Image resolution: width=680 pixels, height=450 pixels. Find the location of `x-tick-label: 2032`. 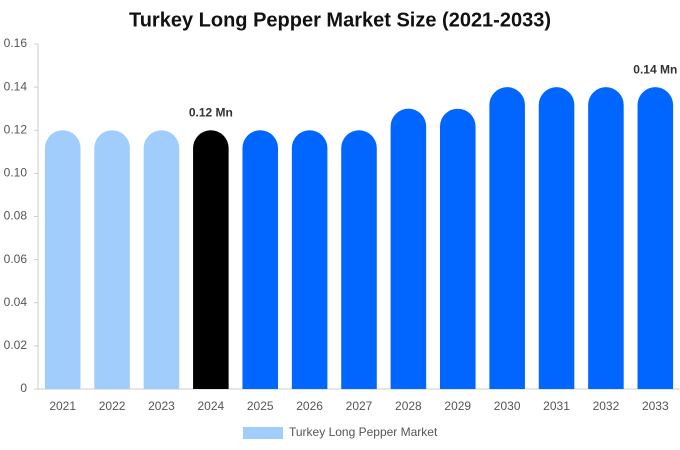

x-tick-label: 2032 is located at coordinates (606, 406).